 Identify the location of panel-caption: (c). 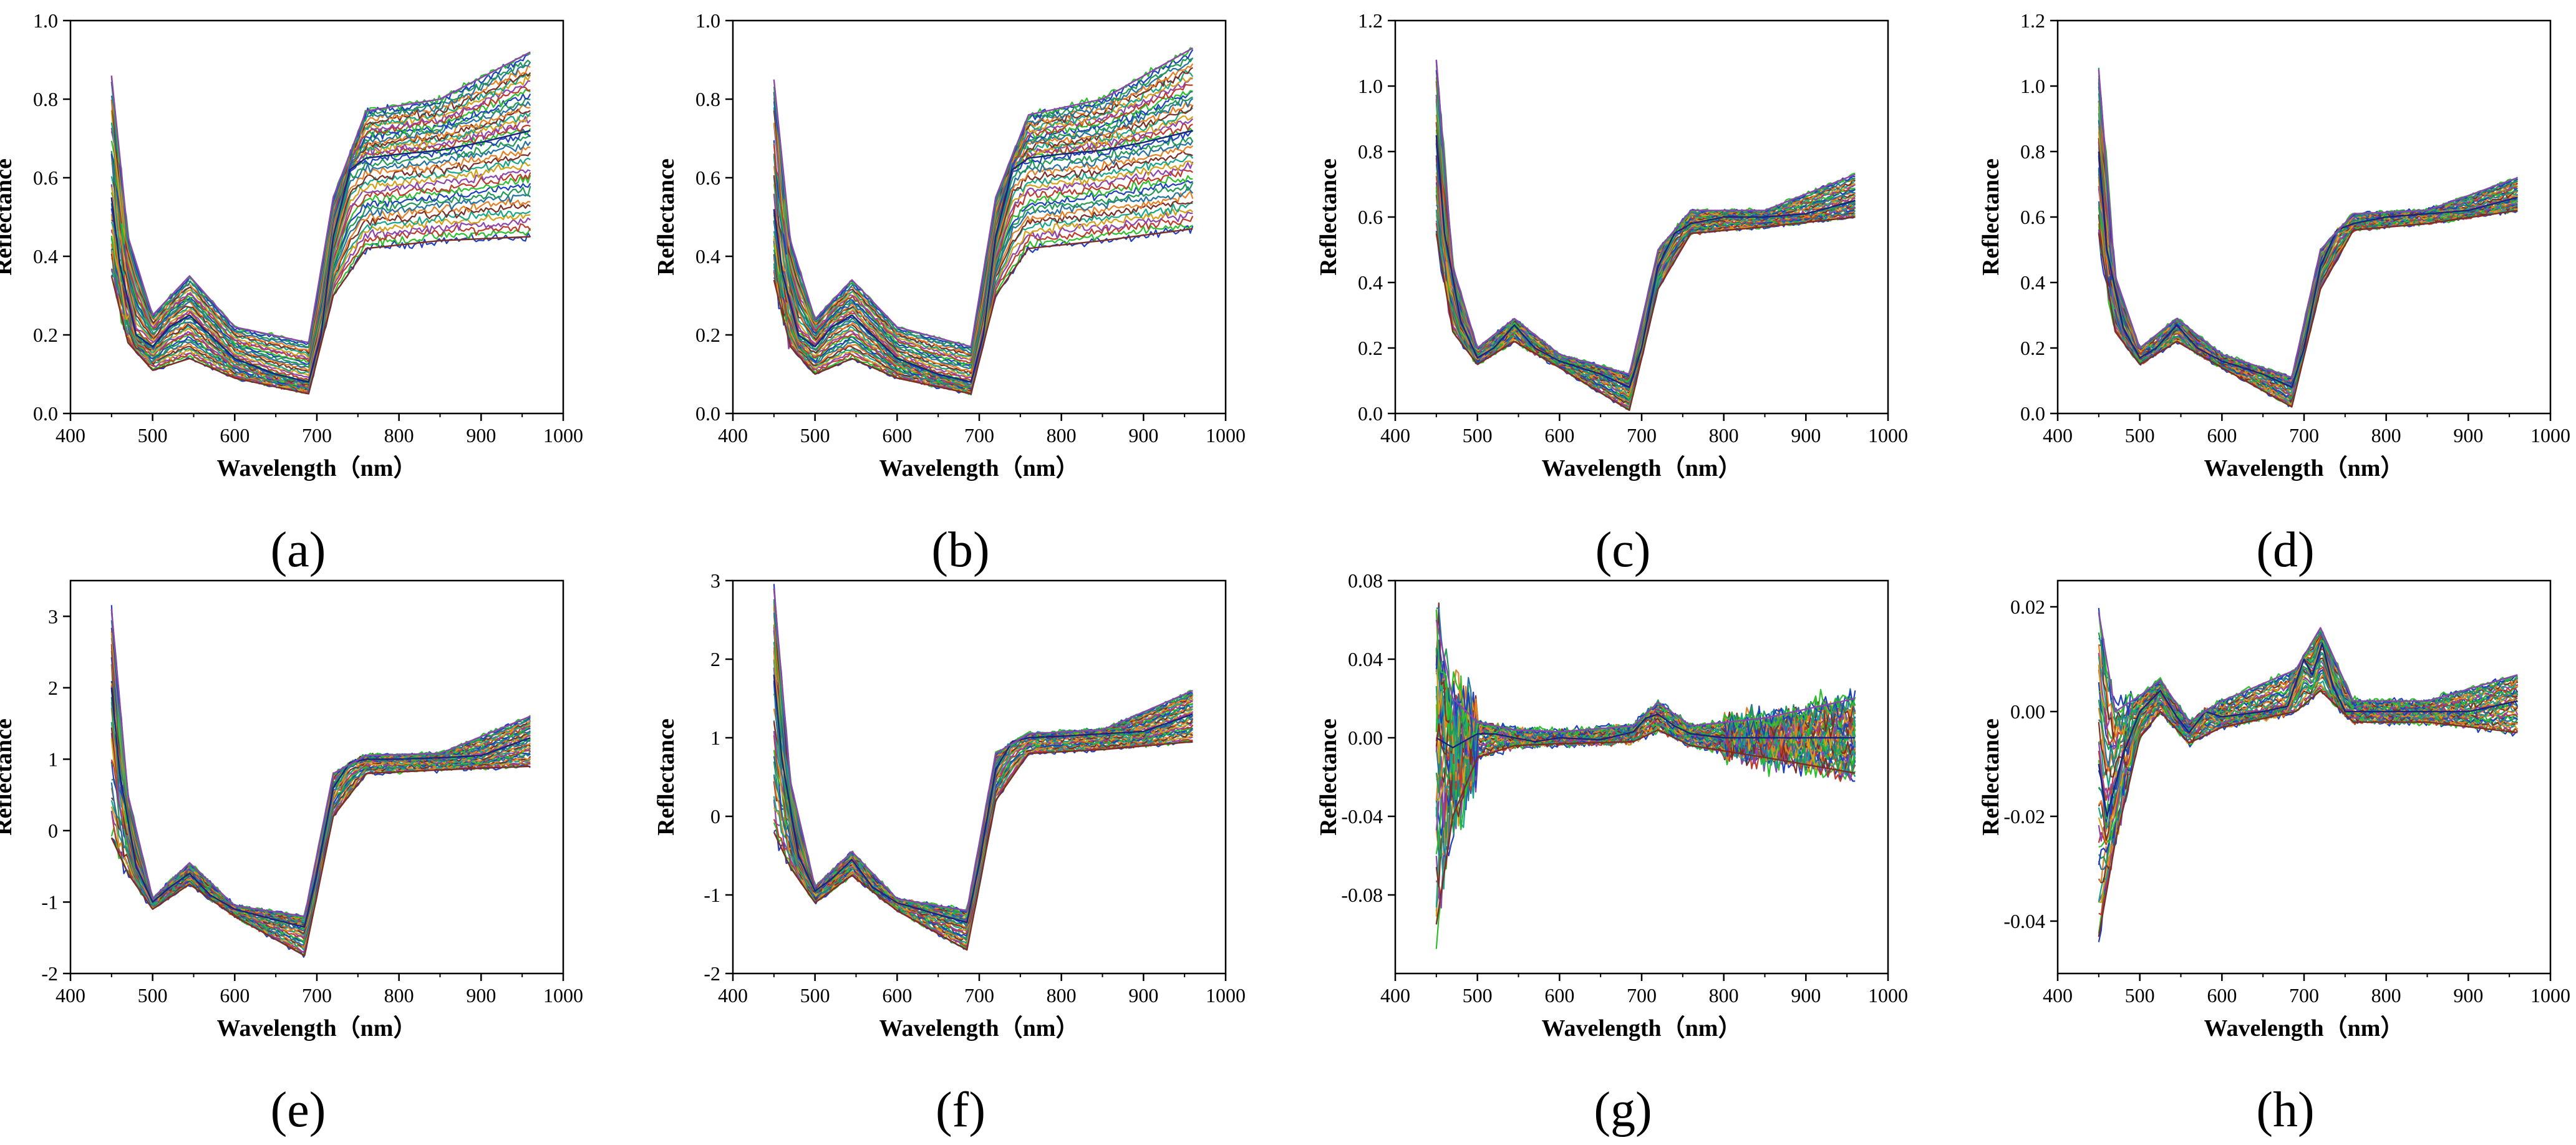
(1623, 550).